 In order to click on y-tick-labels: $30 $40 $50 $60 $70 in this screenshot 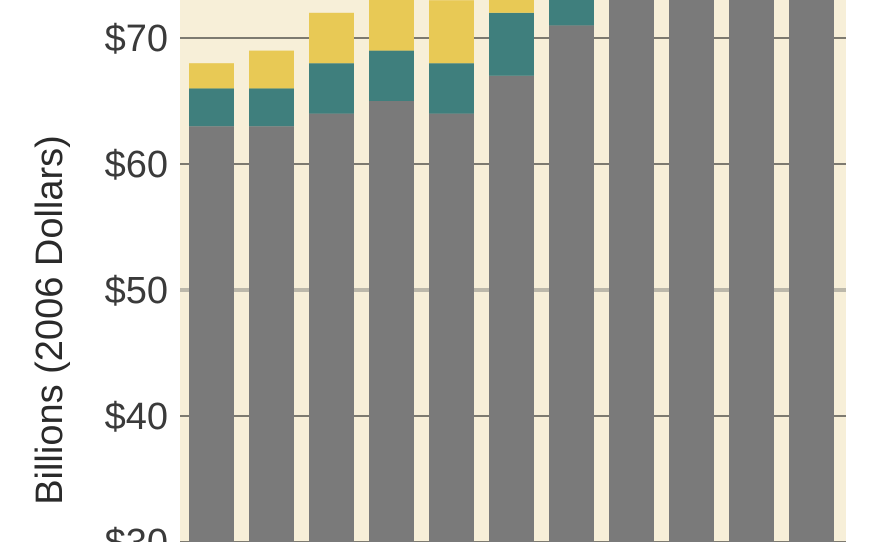, I will do `click(136, 280)`.